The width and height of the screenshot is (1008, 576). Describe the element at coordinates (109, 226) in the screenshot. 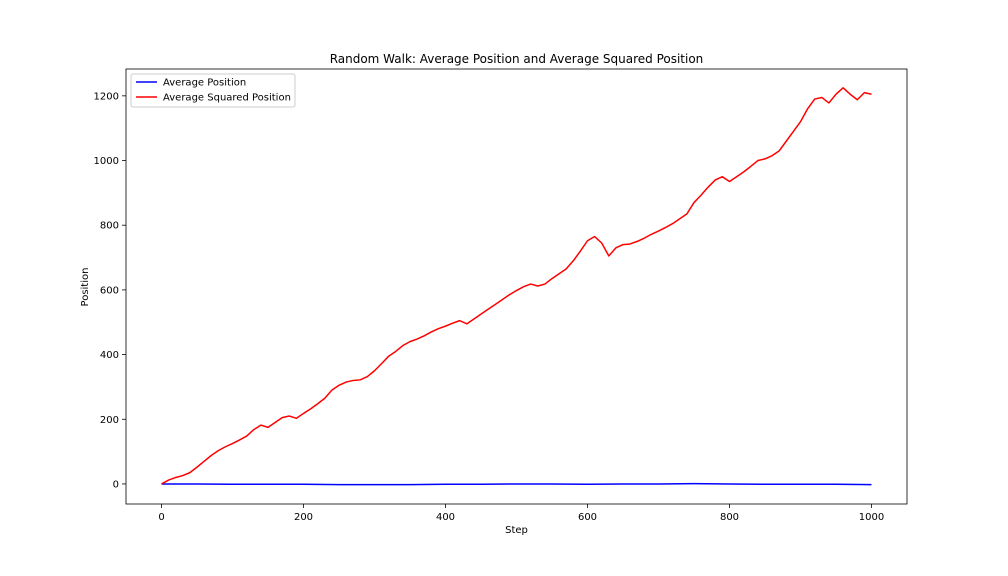

I see `y-tick-label: 800` at that location.